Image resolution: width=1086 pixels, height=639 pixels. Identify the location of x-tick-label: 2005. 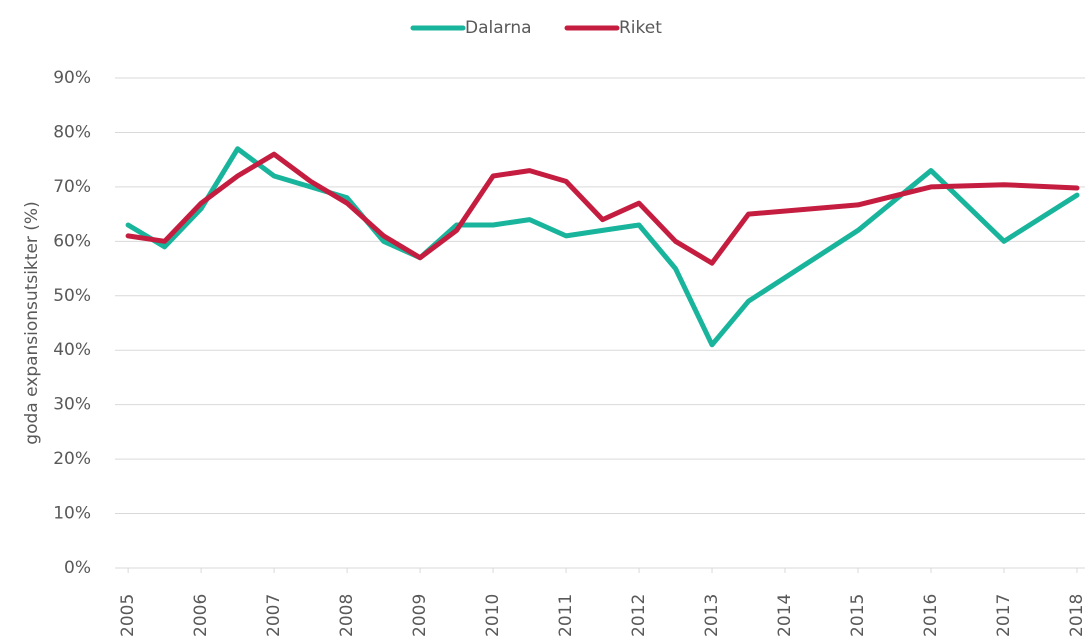
(128, 615).